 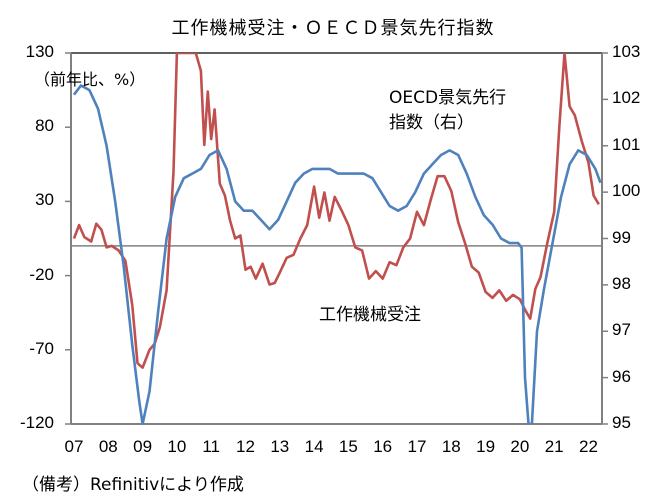 I want to click on right-axis-tick-label: 103, so click(x=626, y=51).